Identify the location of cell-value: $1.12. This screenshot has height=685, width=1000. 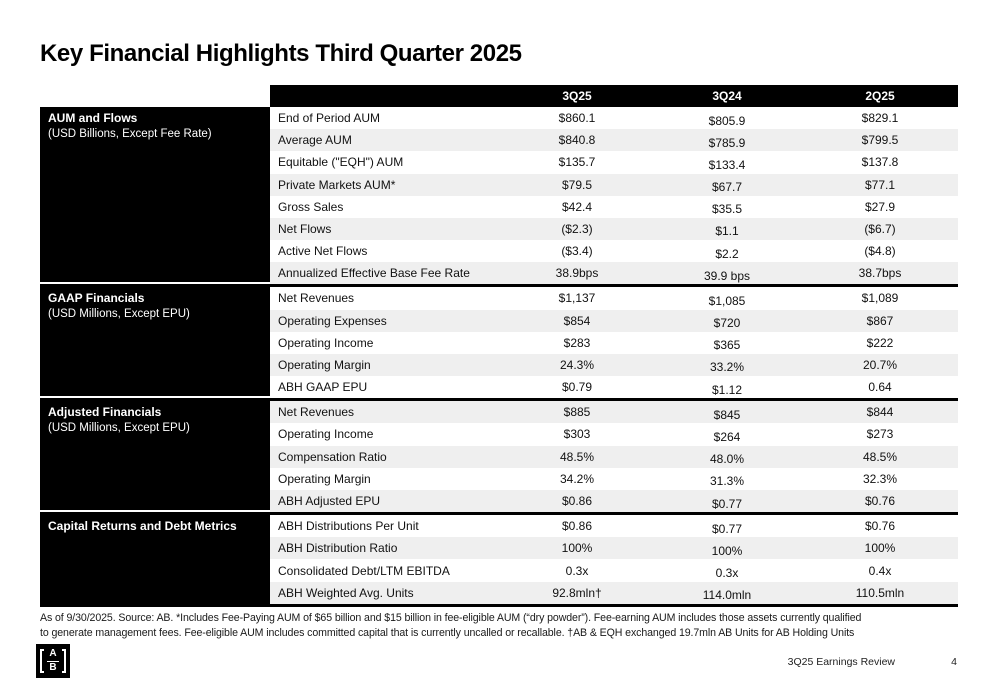
(727, 389).